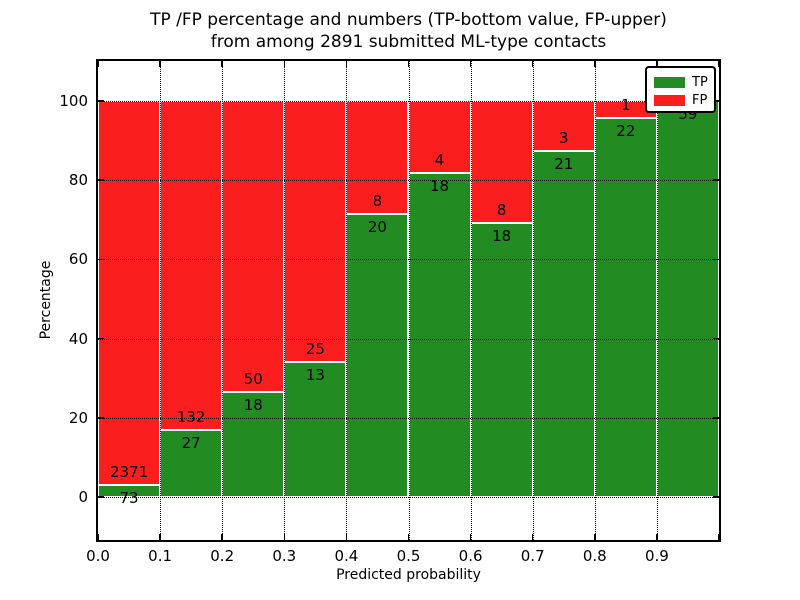 The image size is (800, 600). What do you see at coordinates (626, 105) in the screenshot?
I see `bar-fp-count-label: 1` at bounding box center [626, 105].